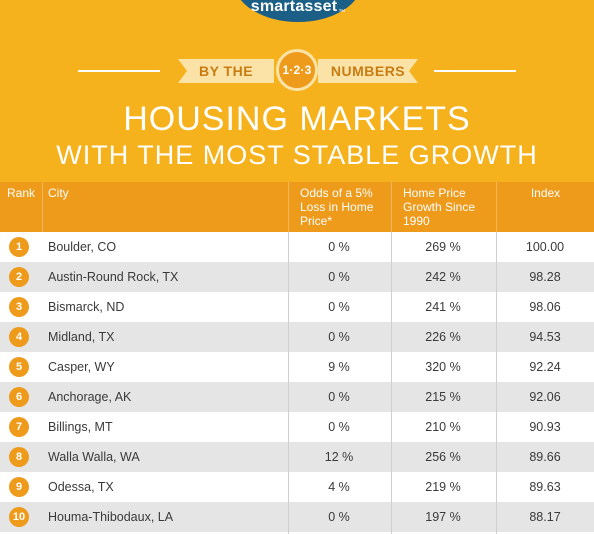 The width and height of the screenshot is (594, 534). What do you see at coordinates (86, 307) in the screenshot?
I see `city-cell: Bismarck, ND` at bounding box center [86, 307].